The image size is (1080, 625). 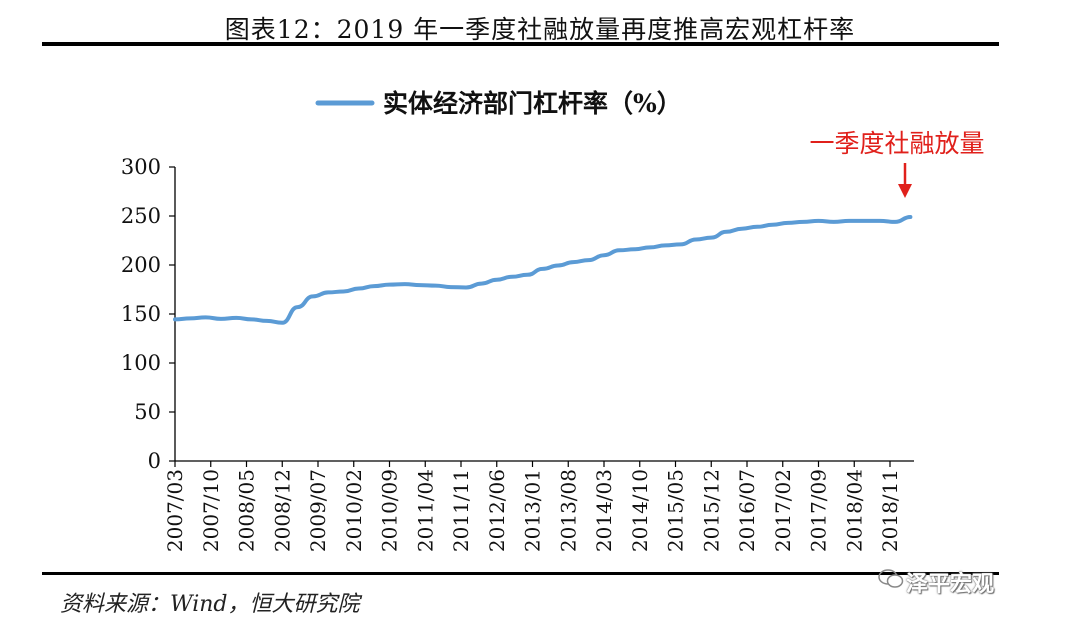 What do you see at coordinates (141, 363) in the screenshot?
I see `y-tick-label: 100` at bounding box center [141, 363].